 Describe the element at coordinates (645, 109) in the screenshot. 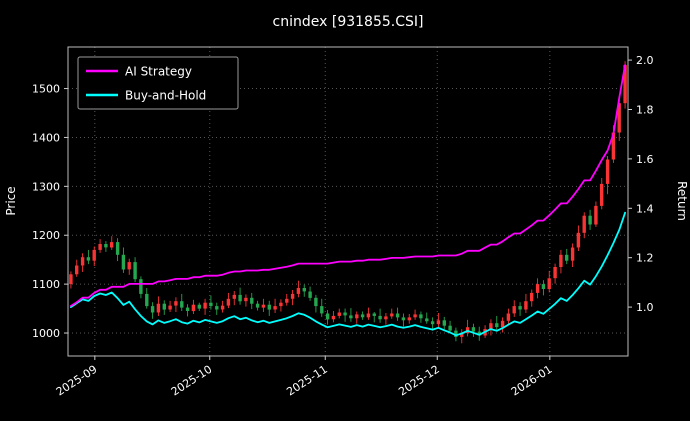

I see `return-tick-label: 1.8` at that location.